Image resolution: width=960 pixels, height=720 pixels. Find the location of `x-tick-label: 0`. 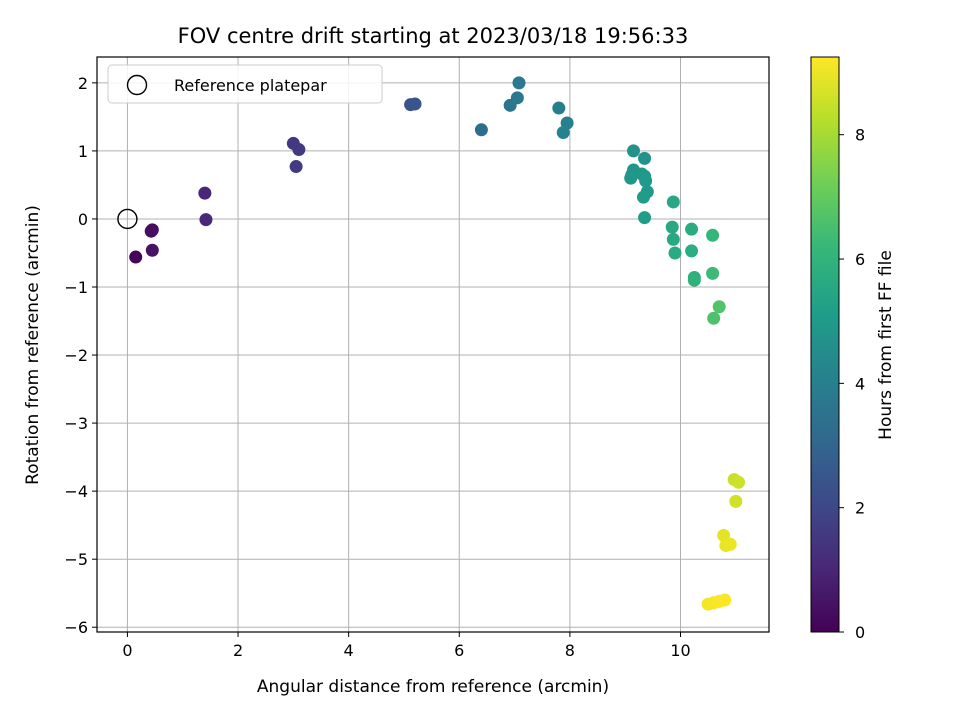

x-tick-label: 0 is located at coordinates (127, 650).